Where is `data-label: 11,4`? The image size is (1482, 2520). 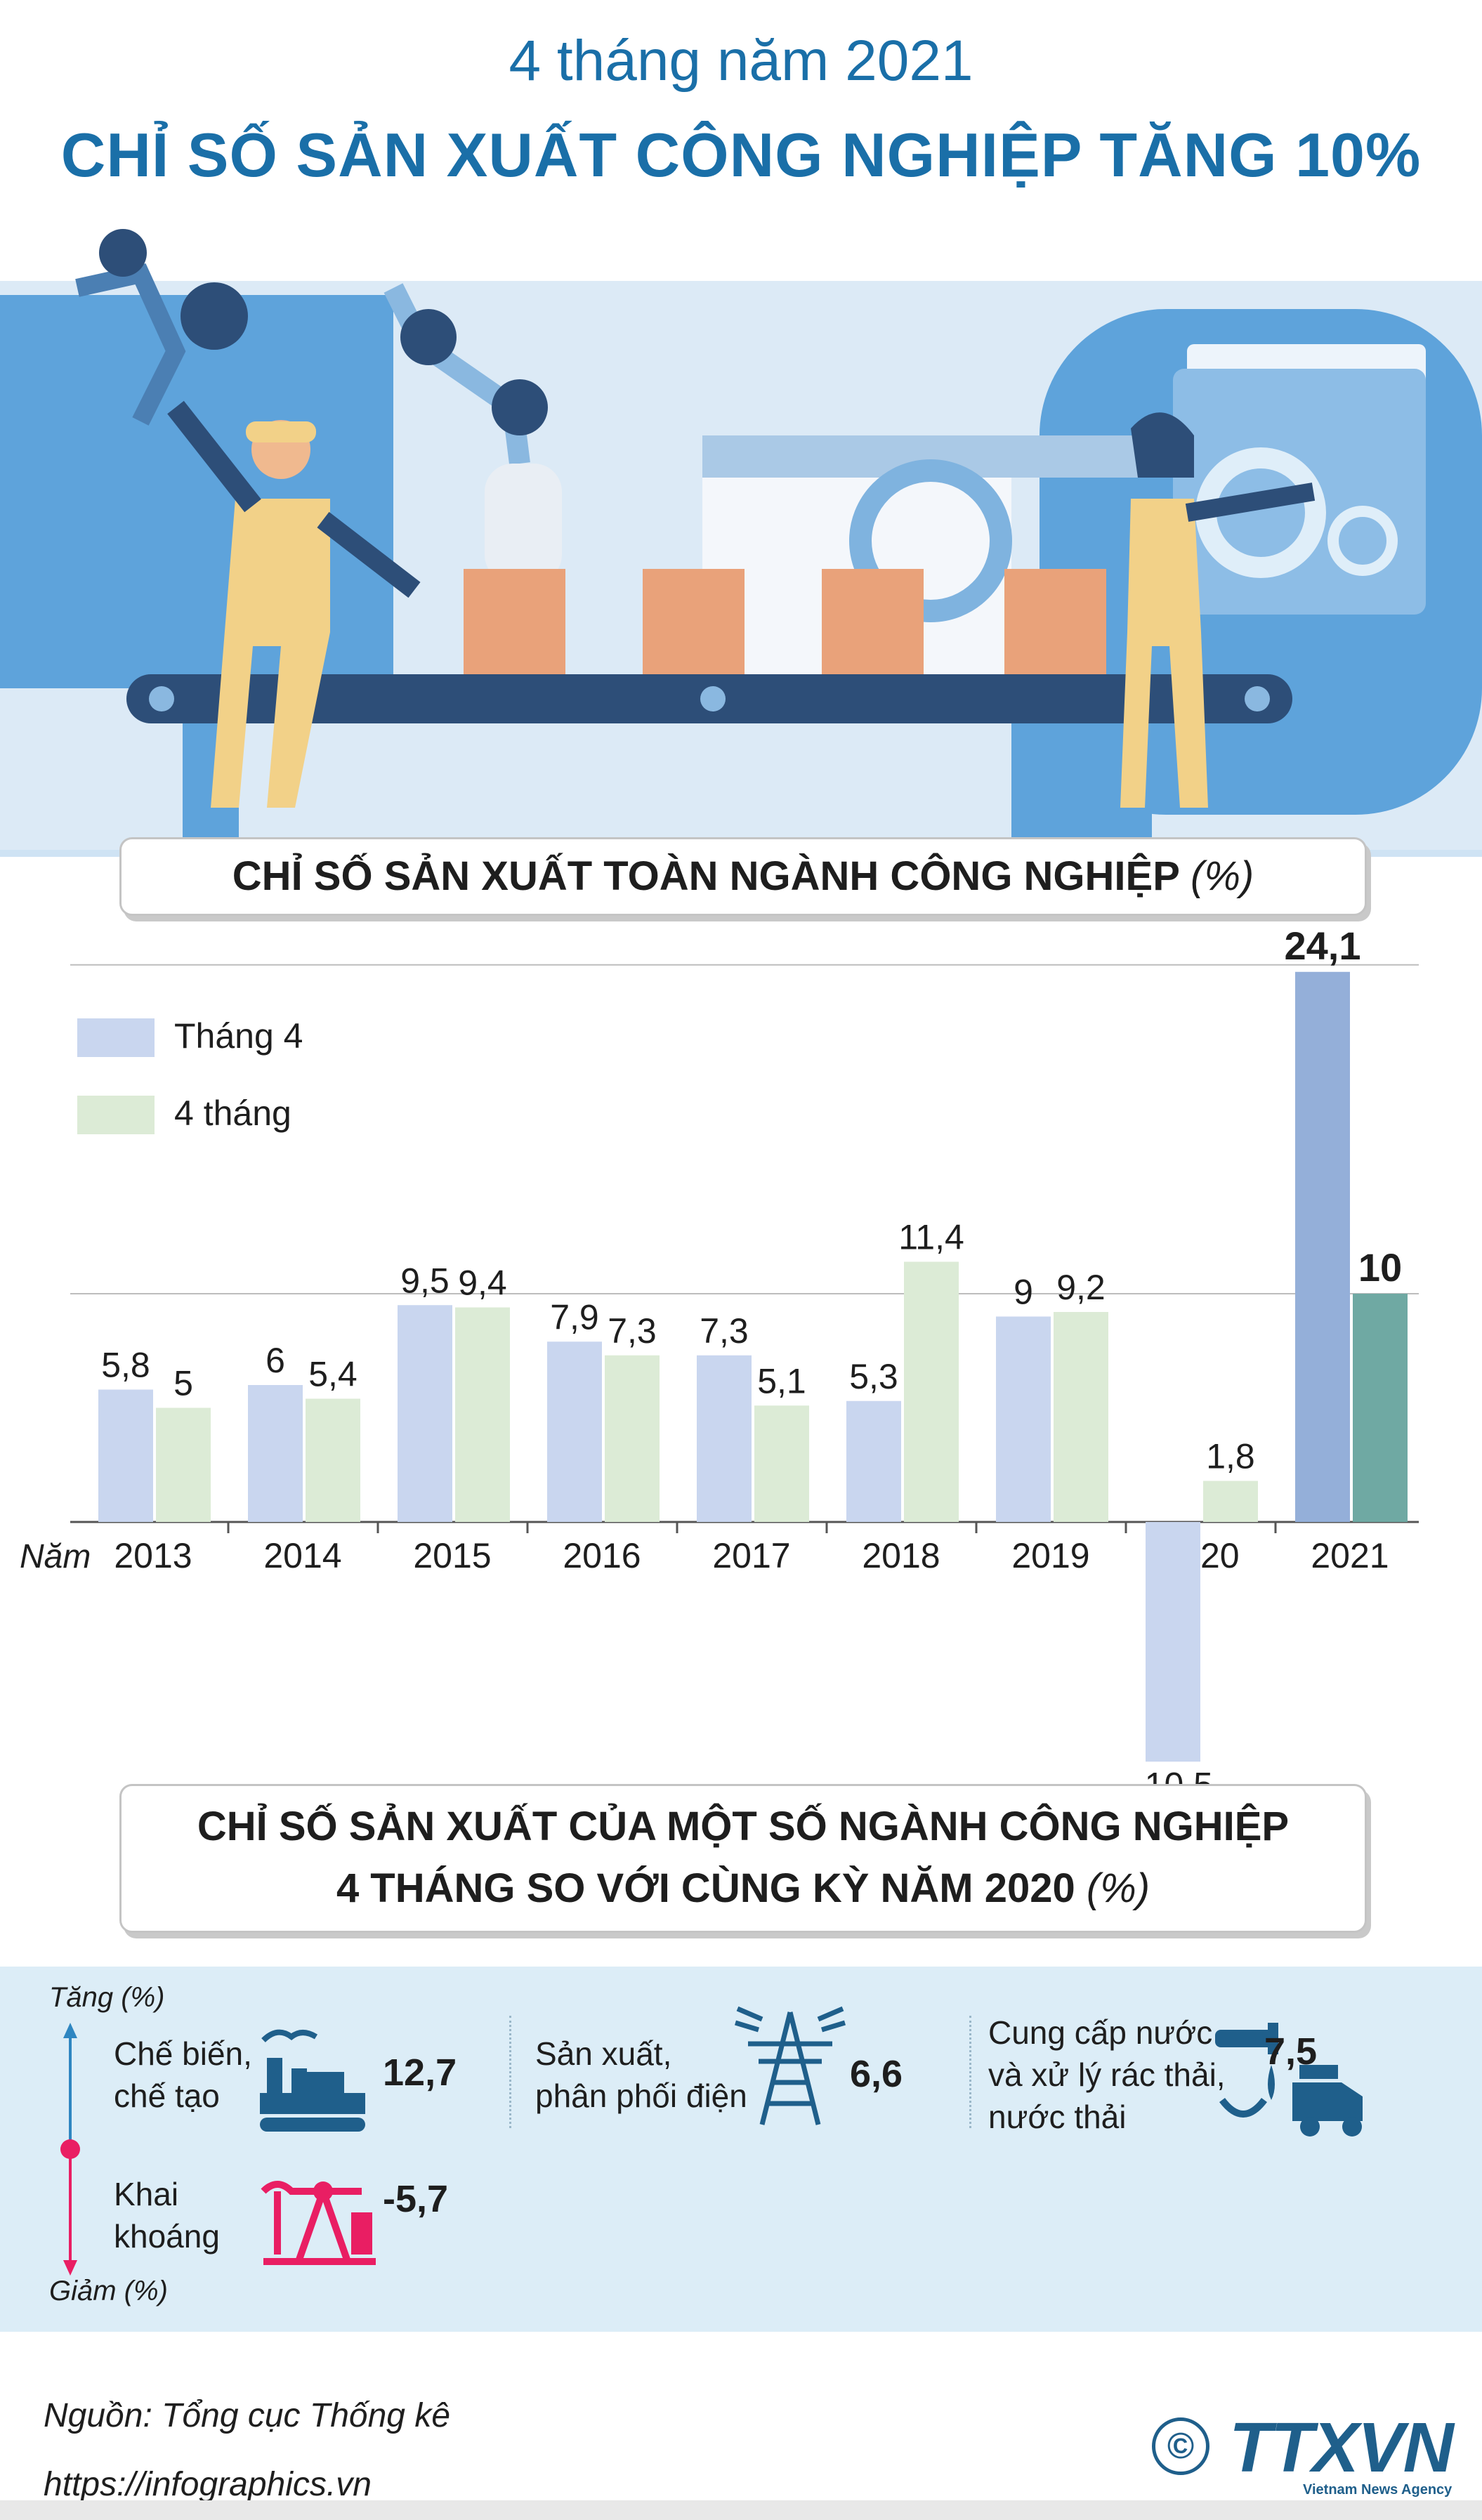
data-label: 11,4 is located at coordinates (931, 1237).